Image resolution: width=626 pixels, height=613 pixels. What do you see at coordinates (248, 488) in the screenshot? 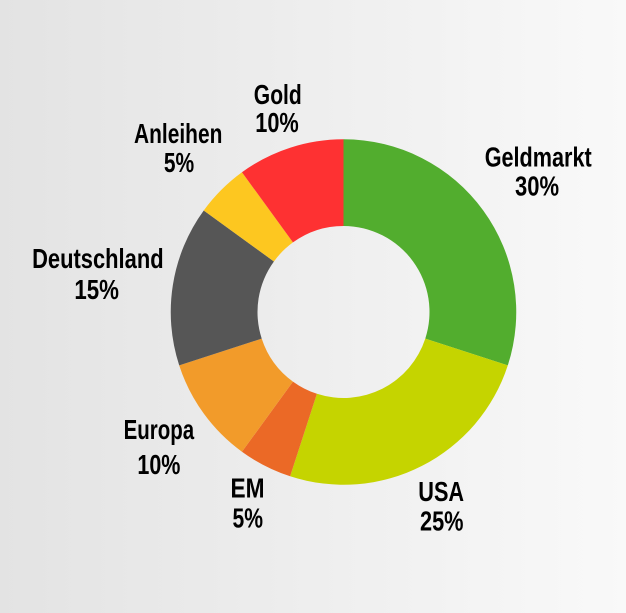
I see `svg-text: EM` at bounding box center [248, 488].